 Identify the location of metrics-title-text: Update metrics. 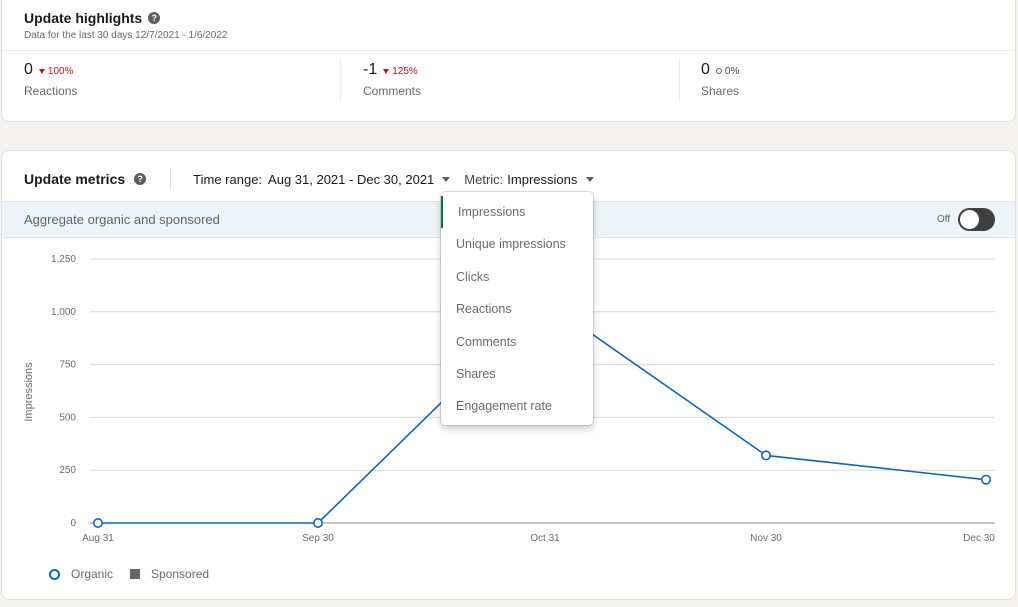
(75, 179).